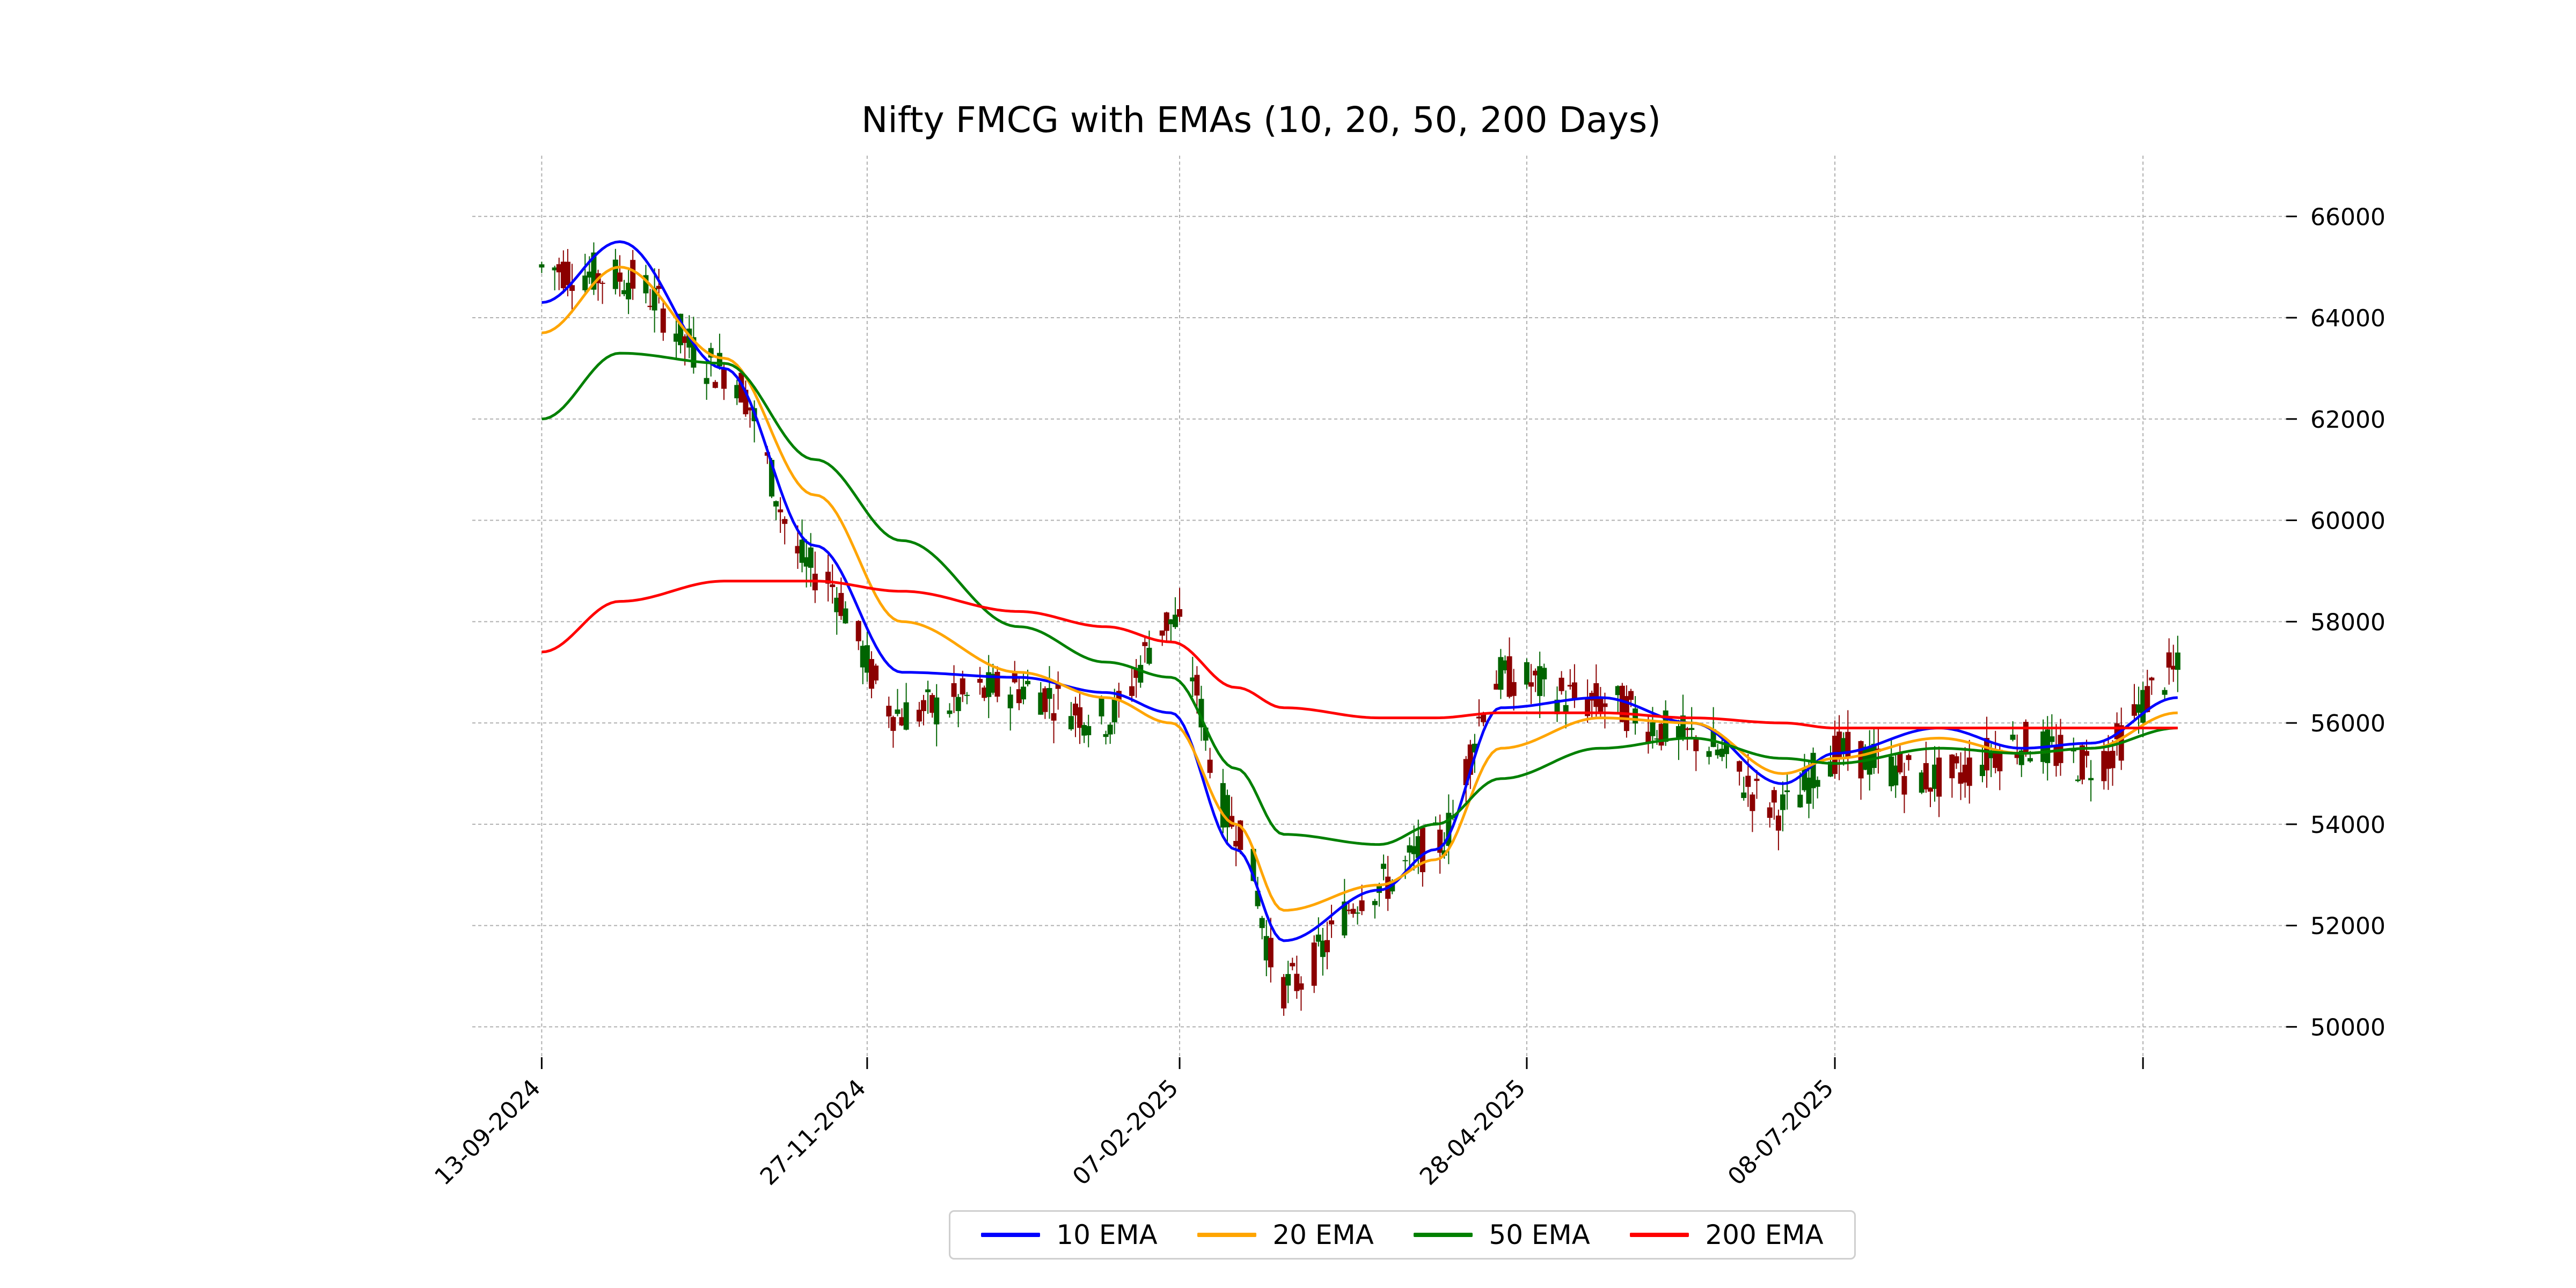 This screenshot has height=1288, width=2576. What do you see at coordinates (2347, 420) in the screenshot?
I see `y-tick-label: 62000` at bounding box center [2347, 420].